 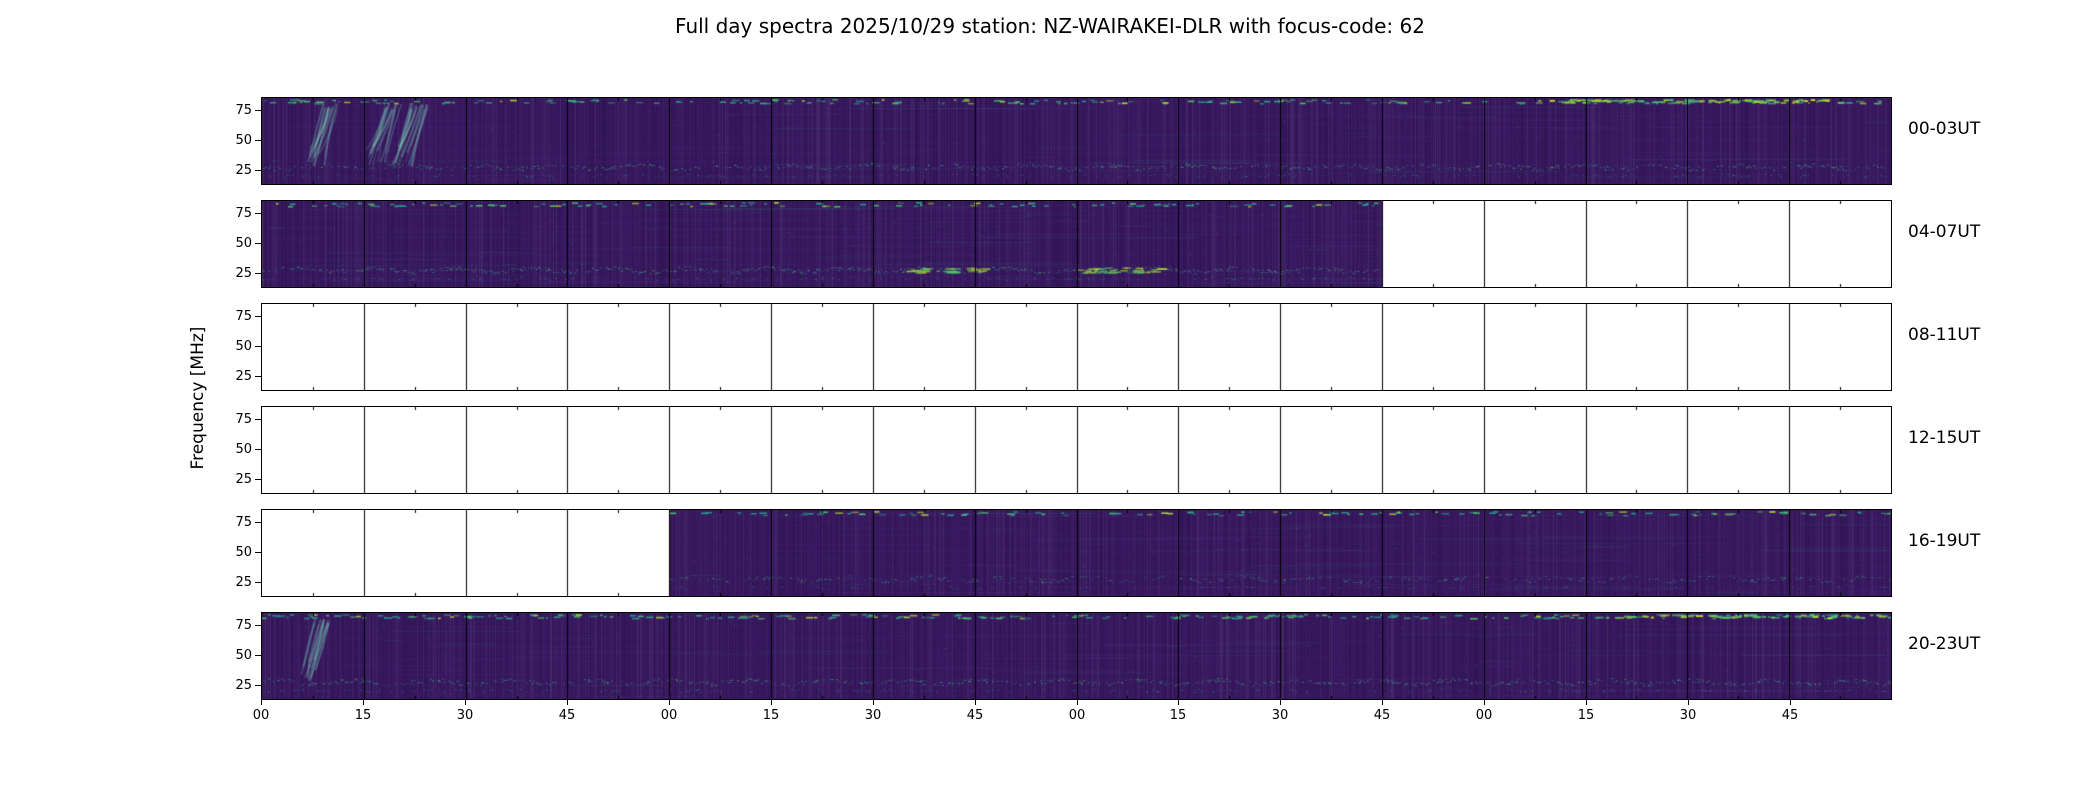 What do you see at coordinates (1944, 232) in the screenshot?
I see `row-label: 04-07UT` at bounding box center [1944, 232].